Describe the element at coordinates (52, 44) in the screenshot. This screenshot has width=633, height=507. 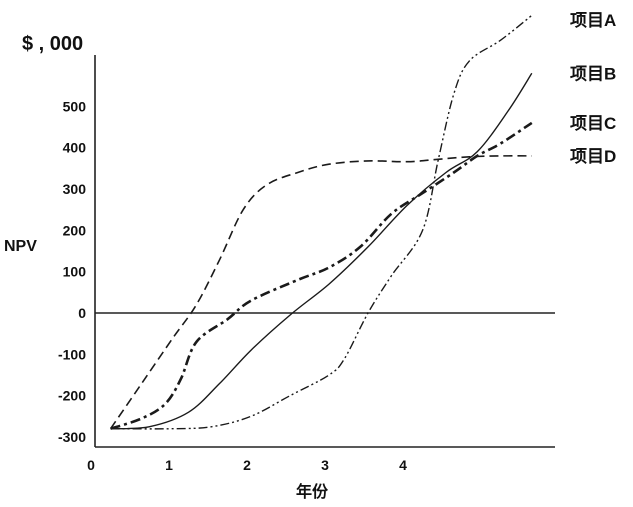
I see `unit-label: $ , 000` at that location.